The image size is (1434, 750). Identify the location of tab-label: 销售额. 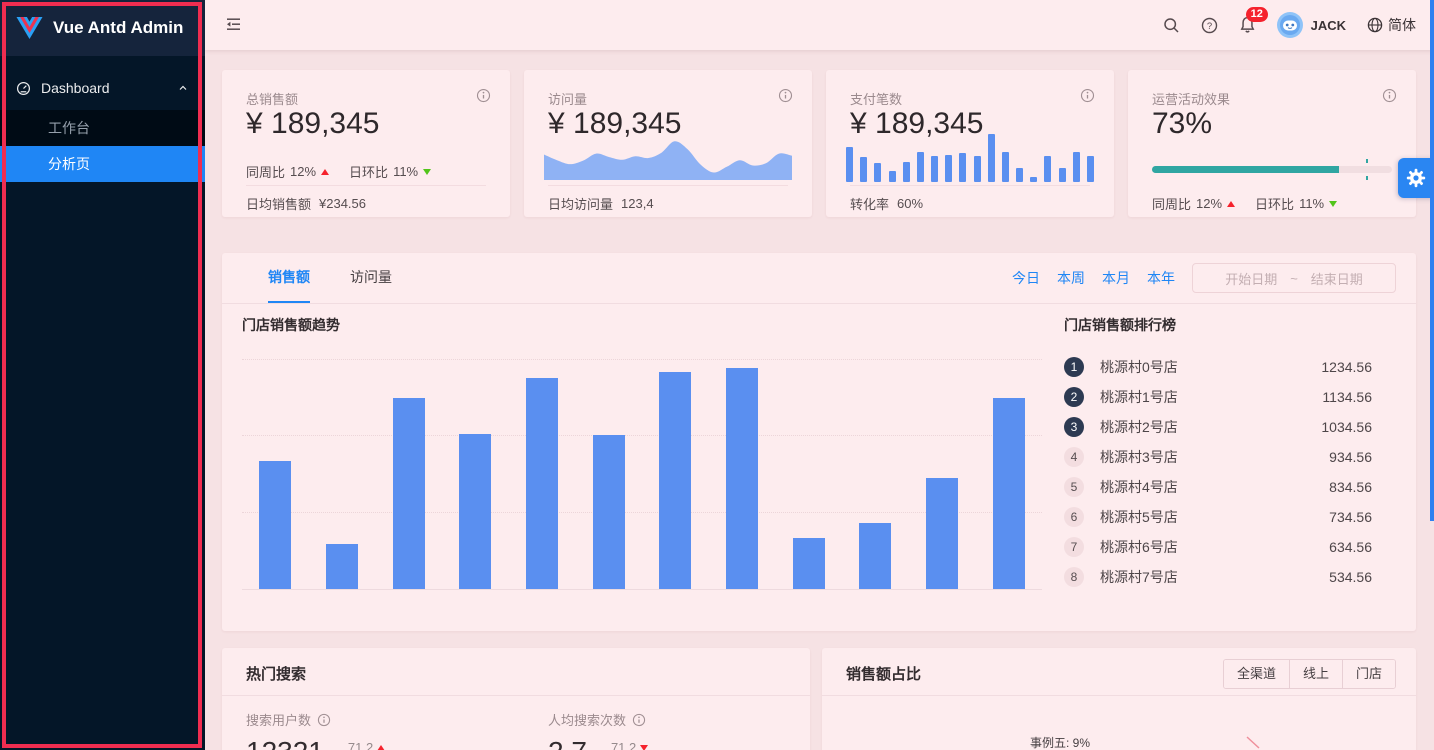
(289, 277).